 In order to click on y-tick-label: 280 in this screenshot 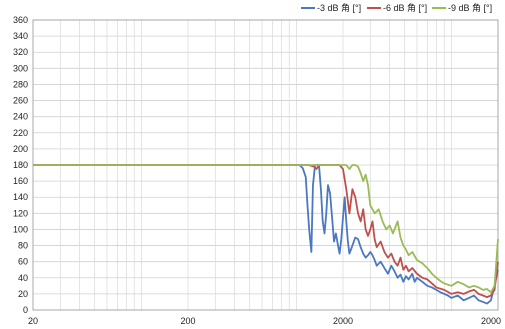, I will do `click(20, 84)`.